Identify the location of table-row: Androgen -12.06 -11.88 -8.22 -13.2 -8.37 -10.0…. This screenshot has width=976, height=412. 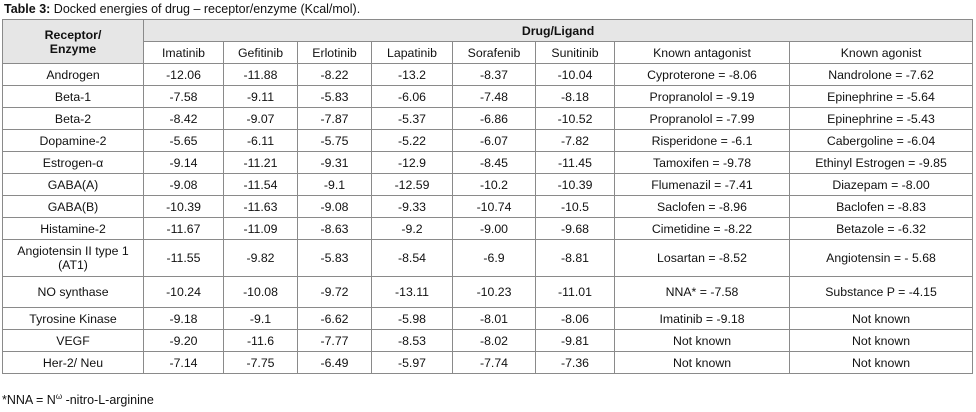
(488, 74).